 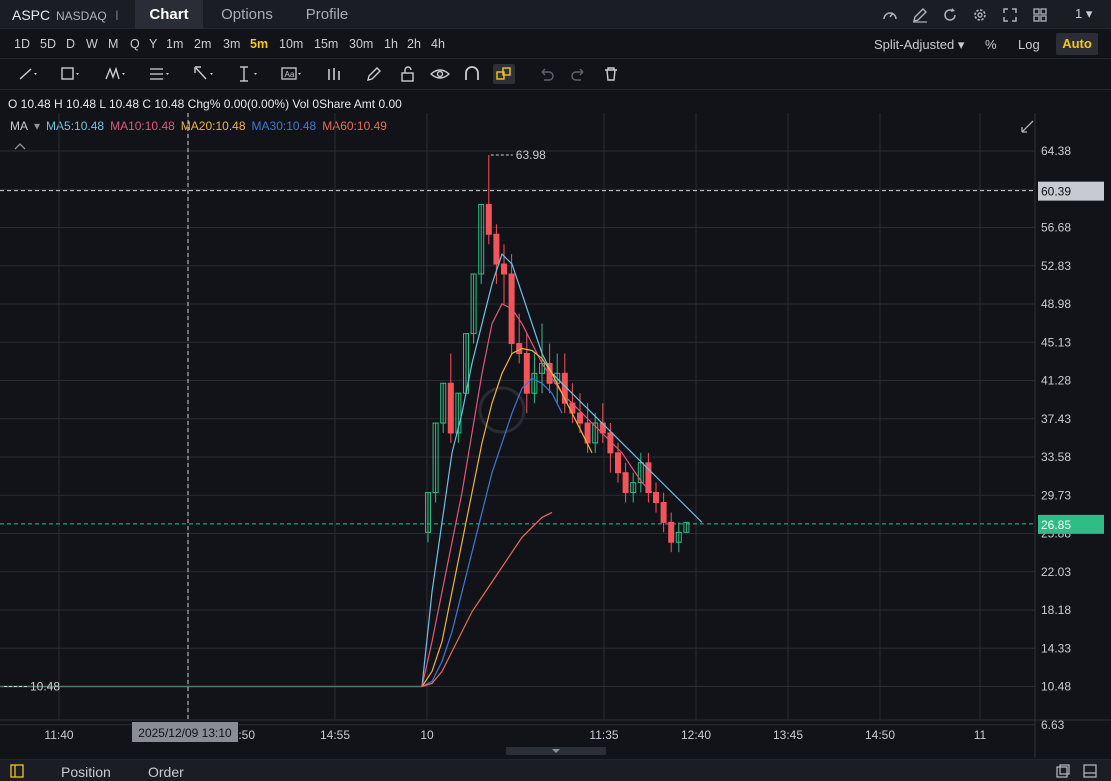 What do you see at coordinates (438, 44) in the screenshot?
I see `interval-4h: 4h` at bounding box center [438, 44].